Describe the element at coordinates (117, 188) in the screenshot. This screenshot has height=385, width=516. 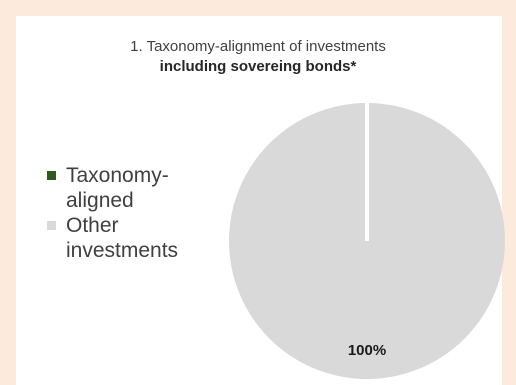
I see `legend-label-taxonomy-aligned: Taxonomy-aligned` at that location.